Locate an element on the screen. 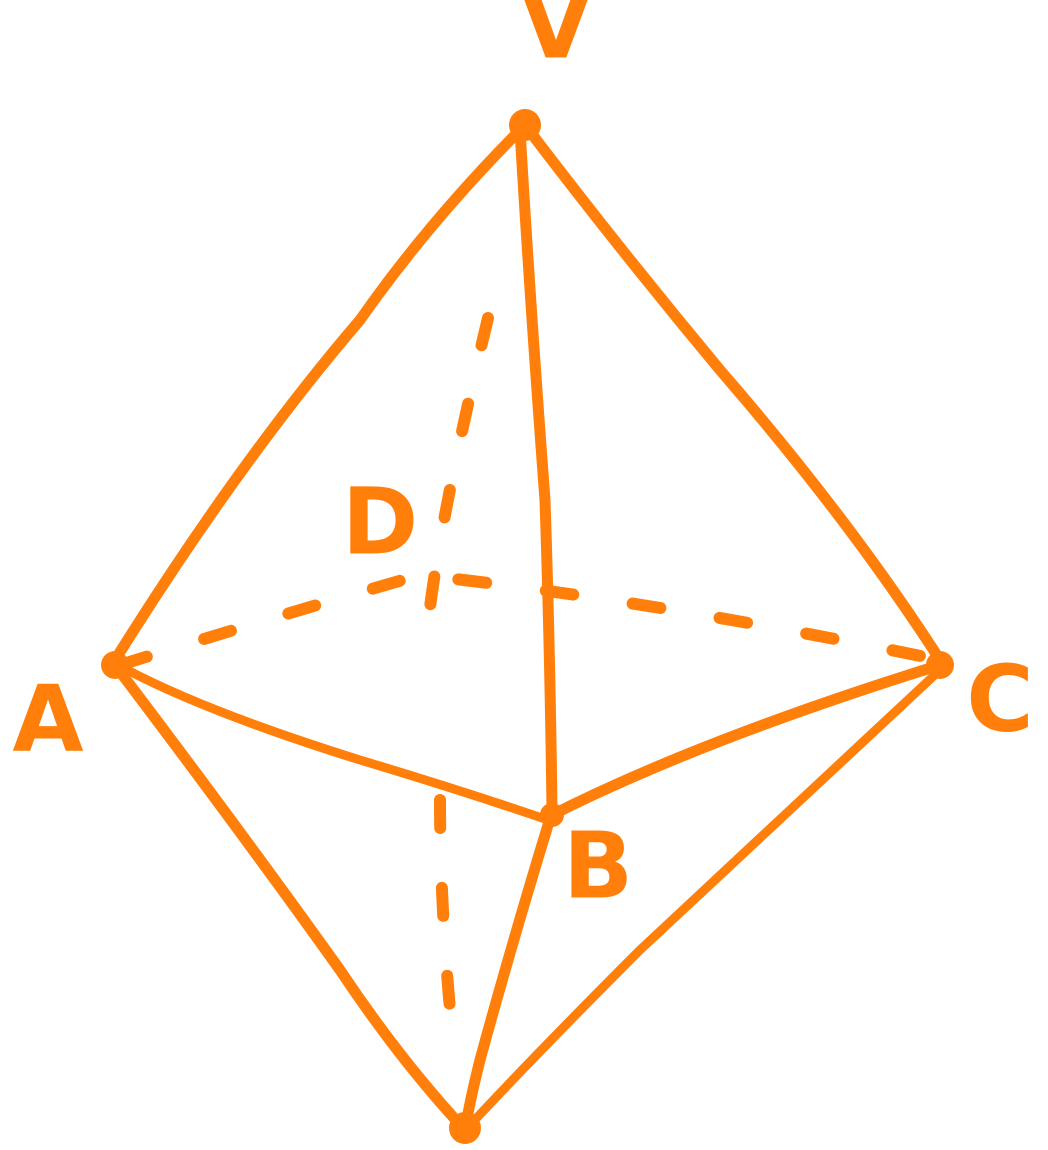  edge-v-b is located at coordinates (536, 470).